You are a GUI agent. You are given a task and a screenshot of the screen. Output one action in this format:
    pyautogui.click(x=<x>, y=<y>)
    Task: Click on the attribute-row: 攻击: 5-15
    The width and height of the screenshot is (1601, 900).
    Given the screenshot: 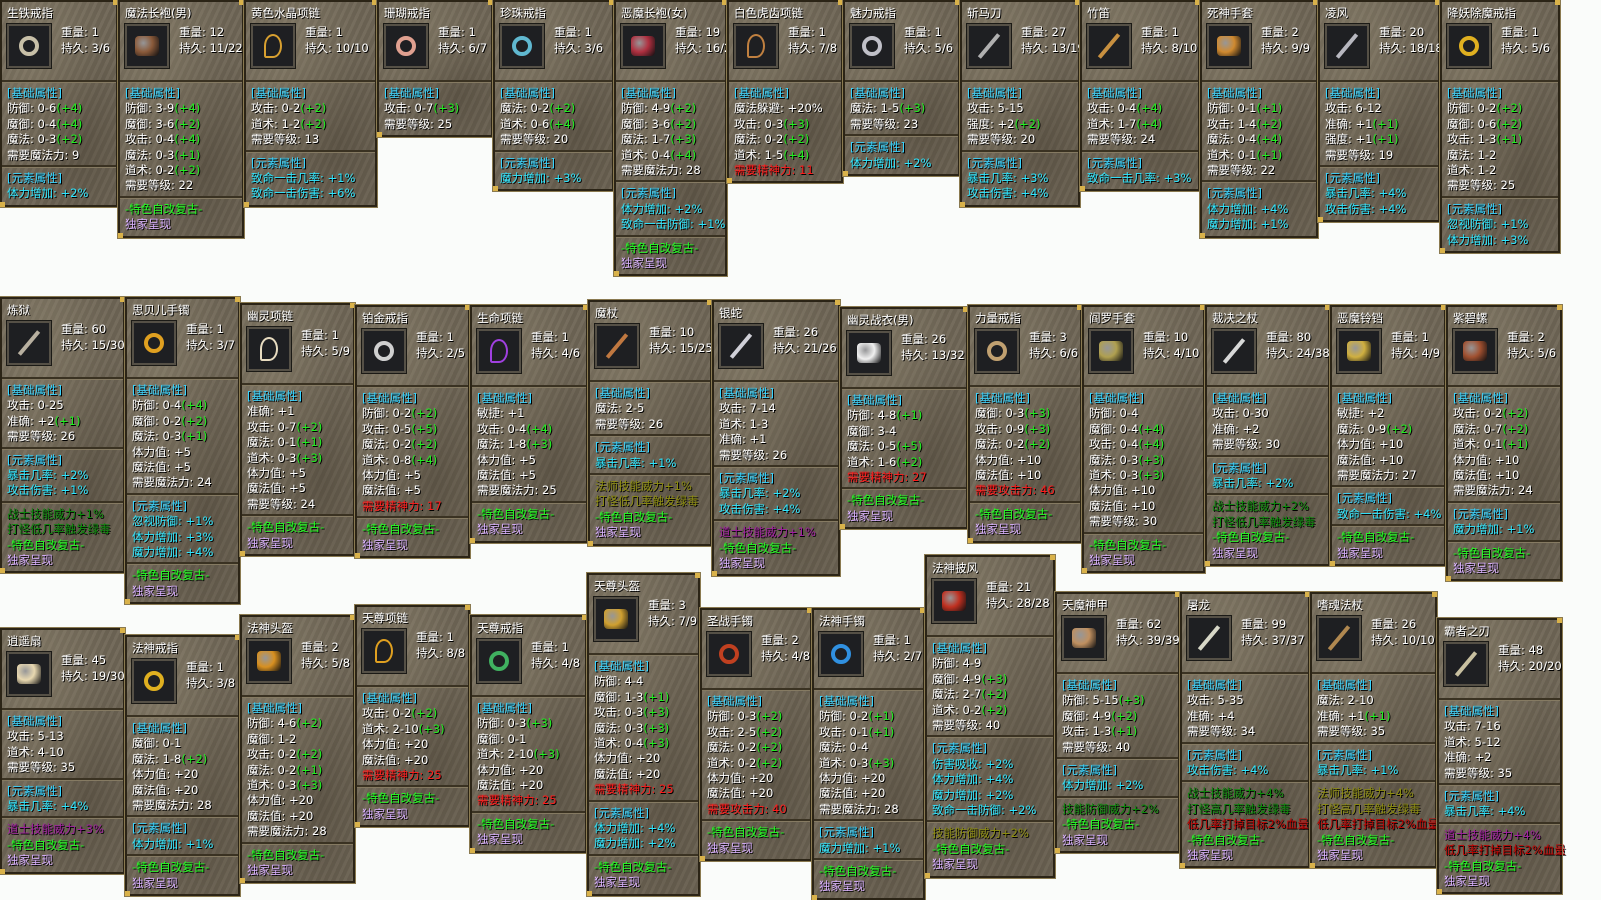 What is the action you would take?
    pyautogui.click(x=995, y=108)
    